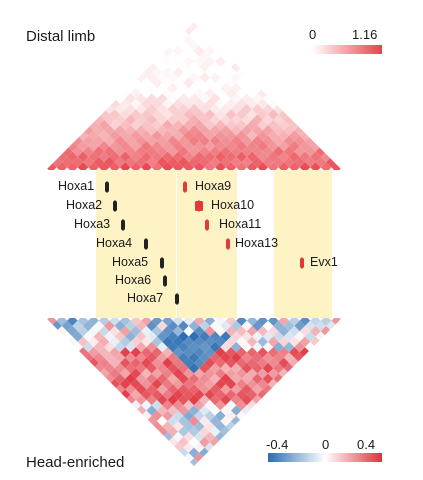 This screenshot has height=480, width=423. Describe the element at coordinates (257, 243) in the screenshot. I see `gene-label-hoxa13: Hoxa13` at that location.